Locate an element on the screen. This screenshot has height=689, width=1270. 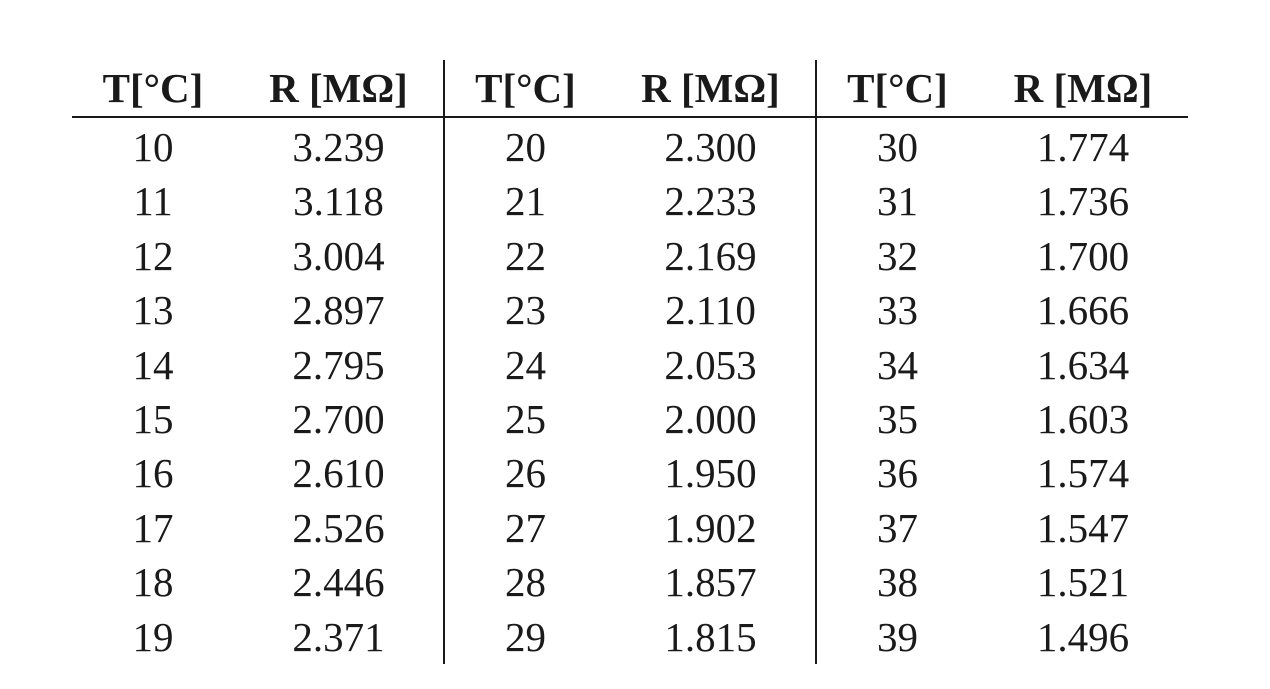
temperature-cell: 32 is located at coordinates (896, 256).